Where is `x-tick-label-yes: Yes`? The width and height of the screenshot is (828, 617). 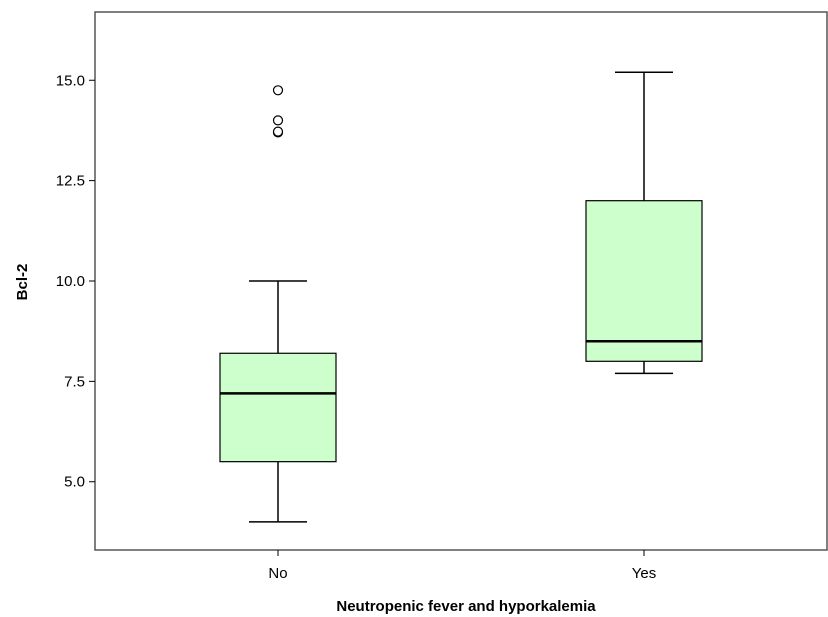 x-tick-label-yes: Yes is located at coordinates (644, 573).